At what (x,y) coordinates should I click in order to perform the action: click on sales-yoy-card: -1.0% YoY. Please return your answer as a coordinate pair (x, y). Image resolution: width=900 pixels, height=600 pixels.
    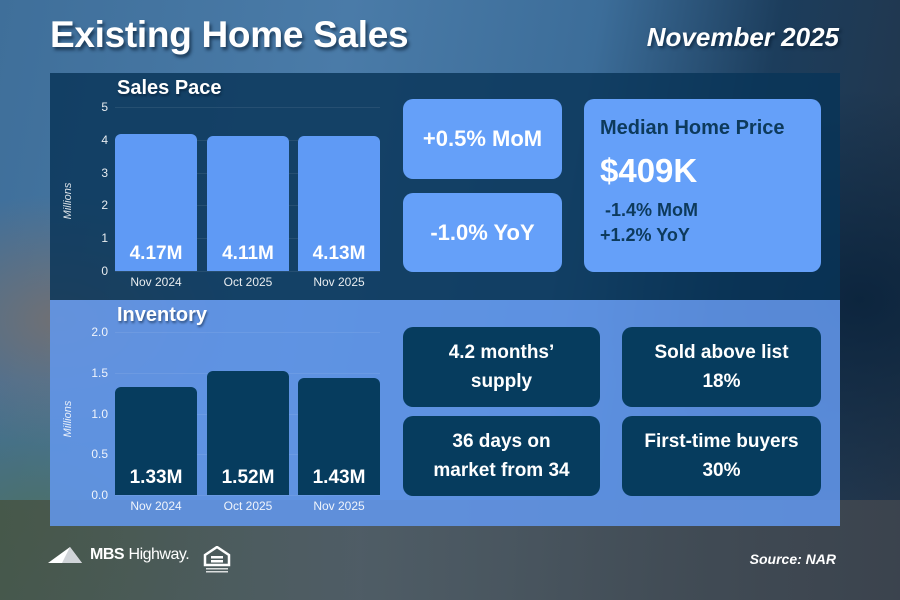
    Looking at the image, I should click on (482, 232).